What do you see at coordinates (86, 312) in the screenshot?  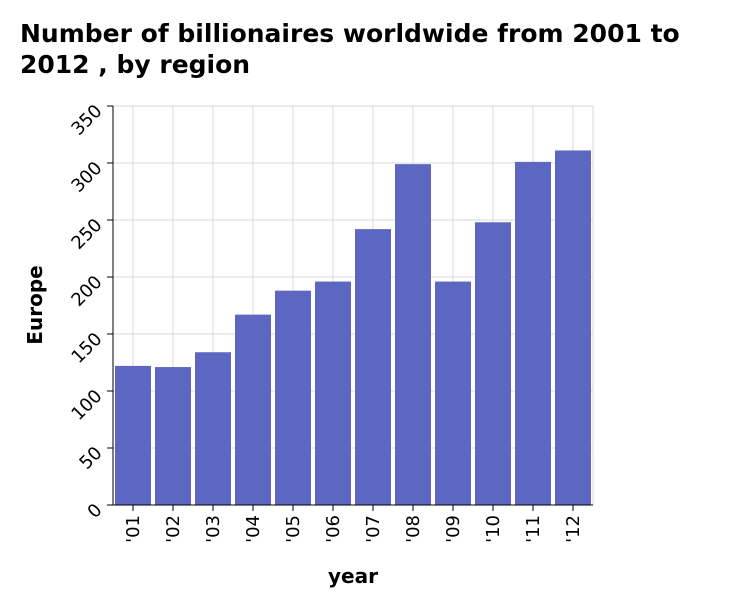 I see `y-tick-labels: 0 50 100 150 200 250 300 350` at bounding box center [86, 312].